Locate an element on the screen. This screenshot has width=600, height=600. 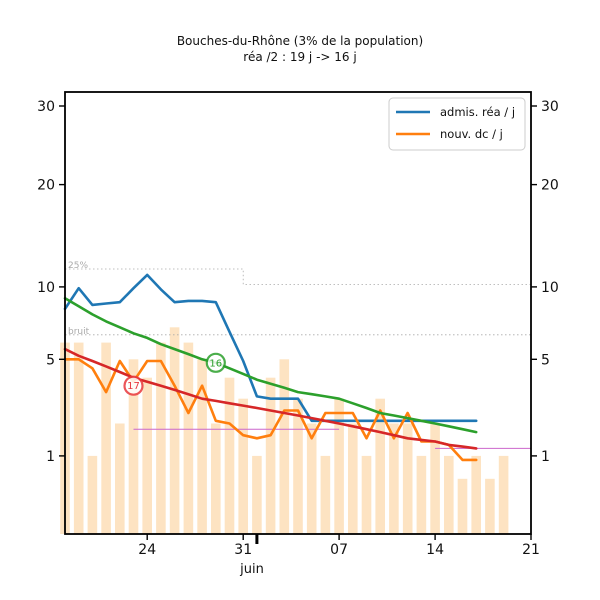
x-axis-ticks: 24 31 07 14 21 is located at coordinates (339, 546).